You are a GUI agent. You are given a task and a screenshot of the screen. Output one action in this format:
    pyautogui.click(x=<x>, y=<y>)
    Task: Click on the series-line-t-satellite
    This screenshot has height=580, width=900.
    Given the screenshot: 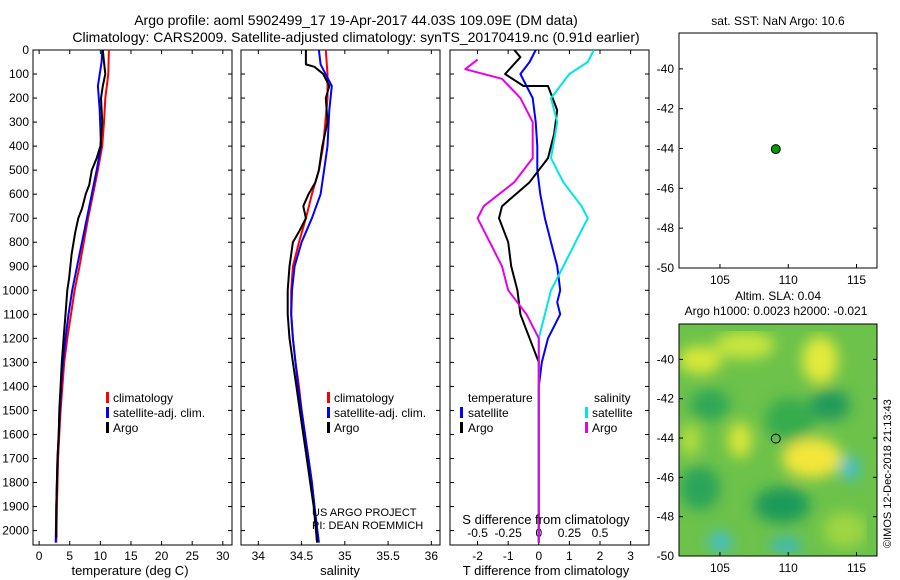 What is the action you would take?
    pyautogui.click(x=540, y=296)
    